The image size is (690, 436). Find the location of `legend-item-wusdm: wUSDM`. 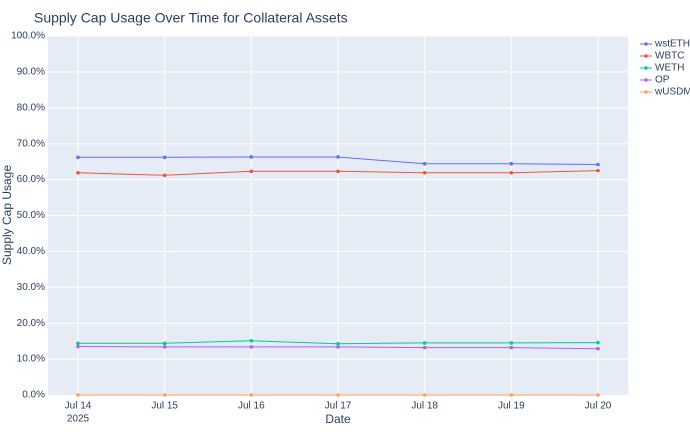

legend-item-wusdm: wUSDM is located at coordinates (665, 92).